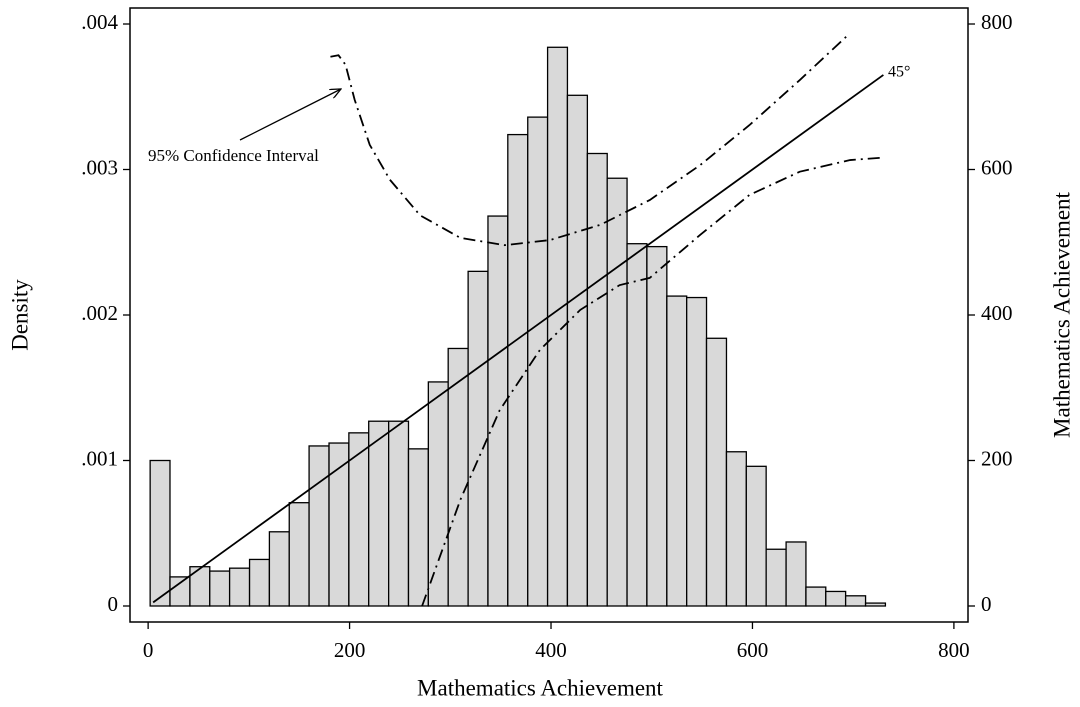 The width and height of the screenshot is (1080, 707). I want to click on y-tick-label: .002, so click(99, 313).